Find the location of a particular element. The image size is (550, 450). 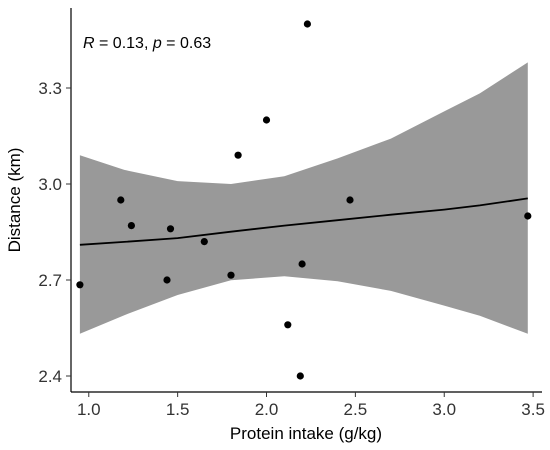

x-tick-label: 3.0 is located at coordinates (444, 409).